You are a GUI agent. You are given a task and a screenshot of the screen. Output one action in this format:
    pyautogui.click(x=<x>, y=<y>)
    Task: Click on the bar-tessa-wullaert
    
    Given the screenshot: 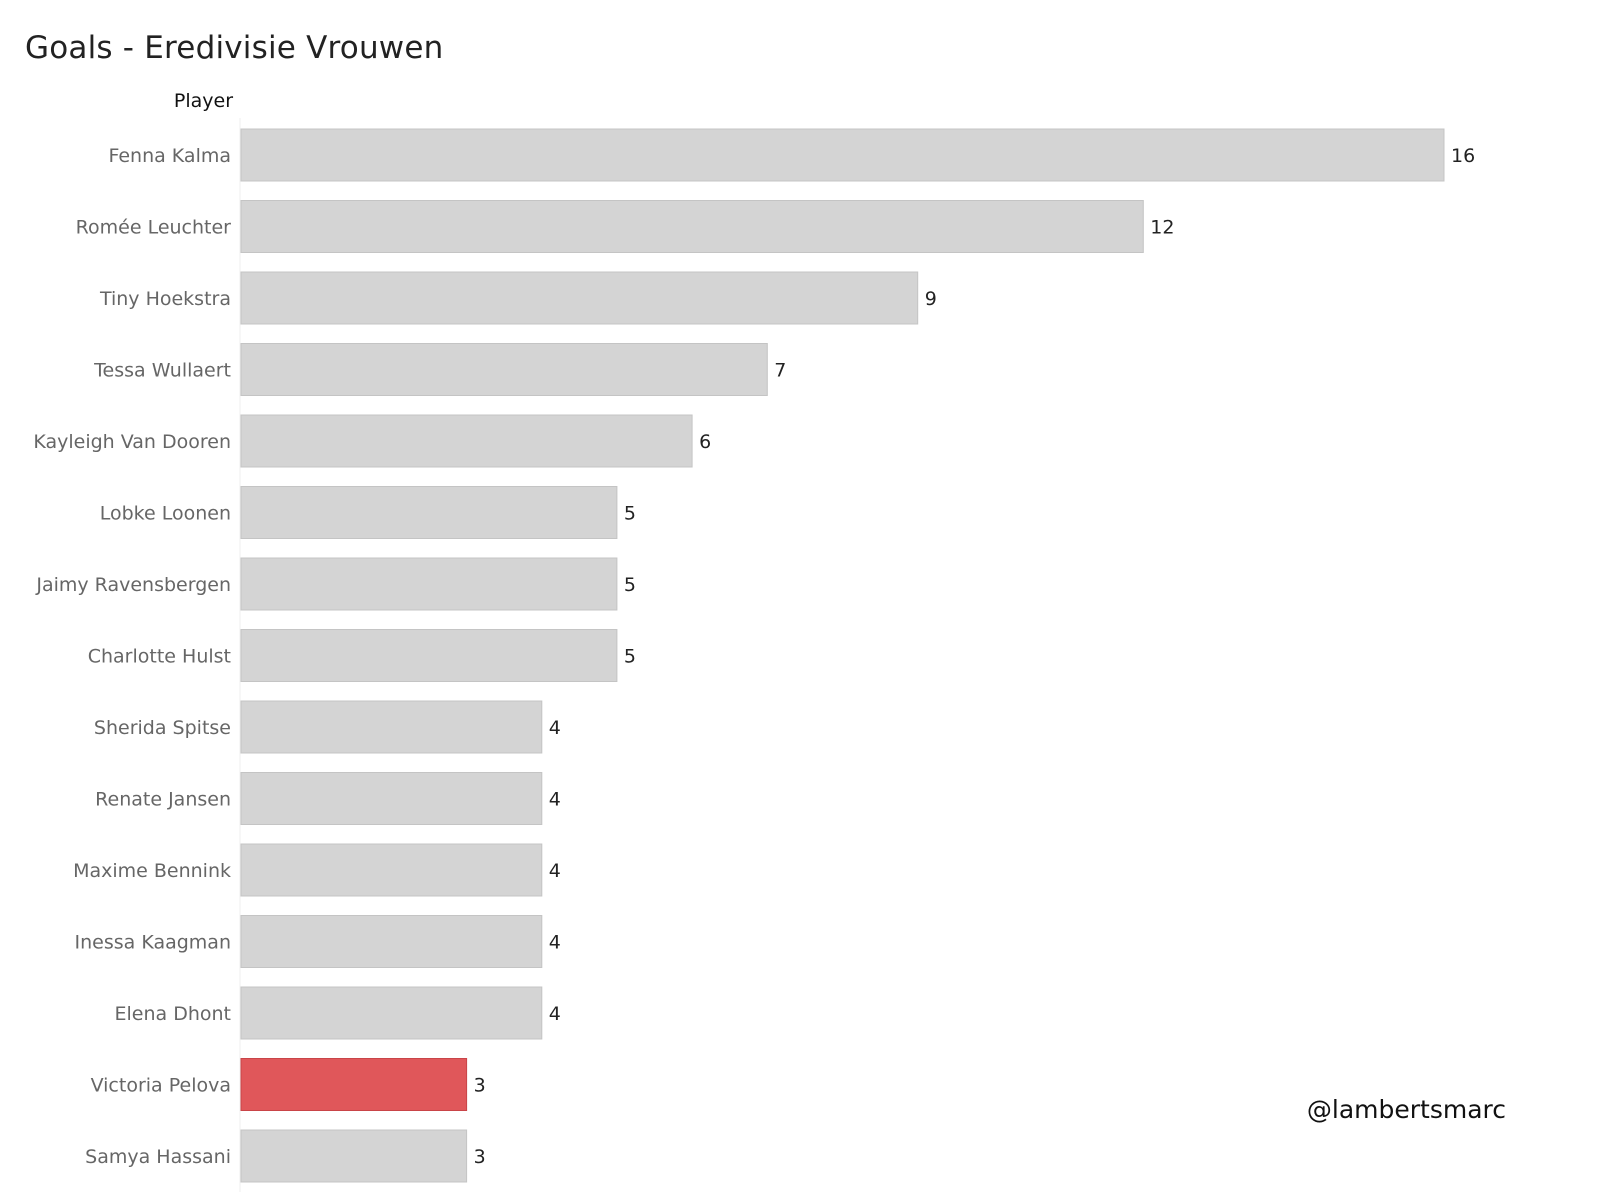 What is the action you would take?
    pyautogui.click(x=504, y=369)
    